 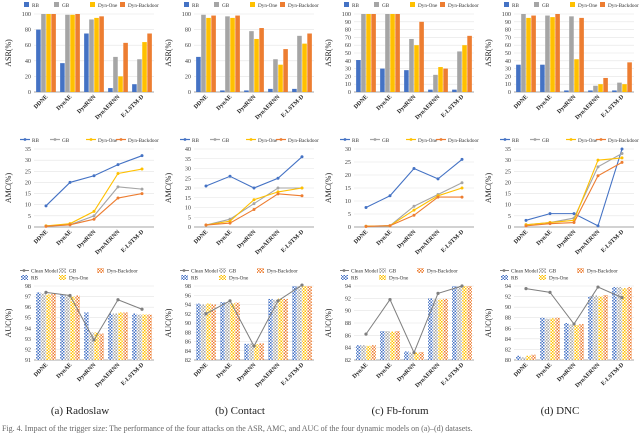 What do you see at coordinates (508, 349) in the screenshot?
I see `y-tick-label: 82` at bounding box center [508, 349].